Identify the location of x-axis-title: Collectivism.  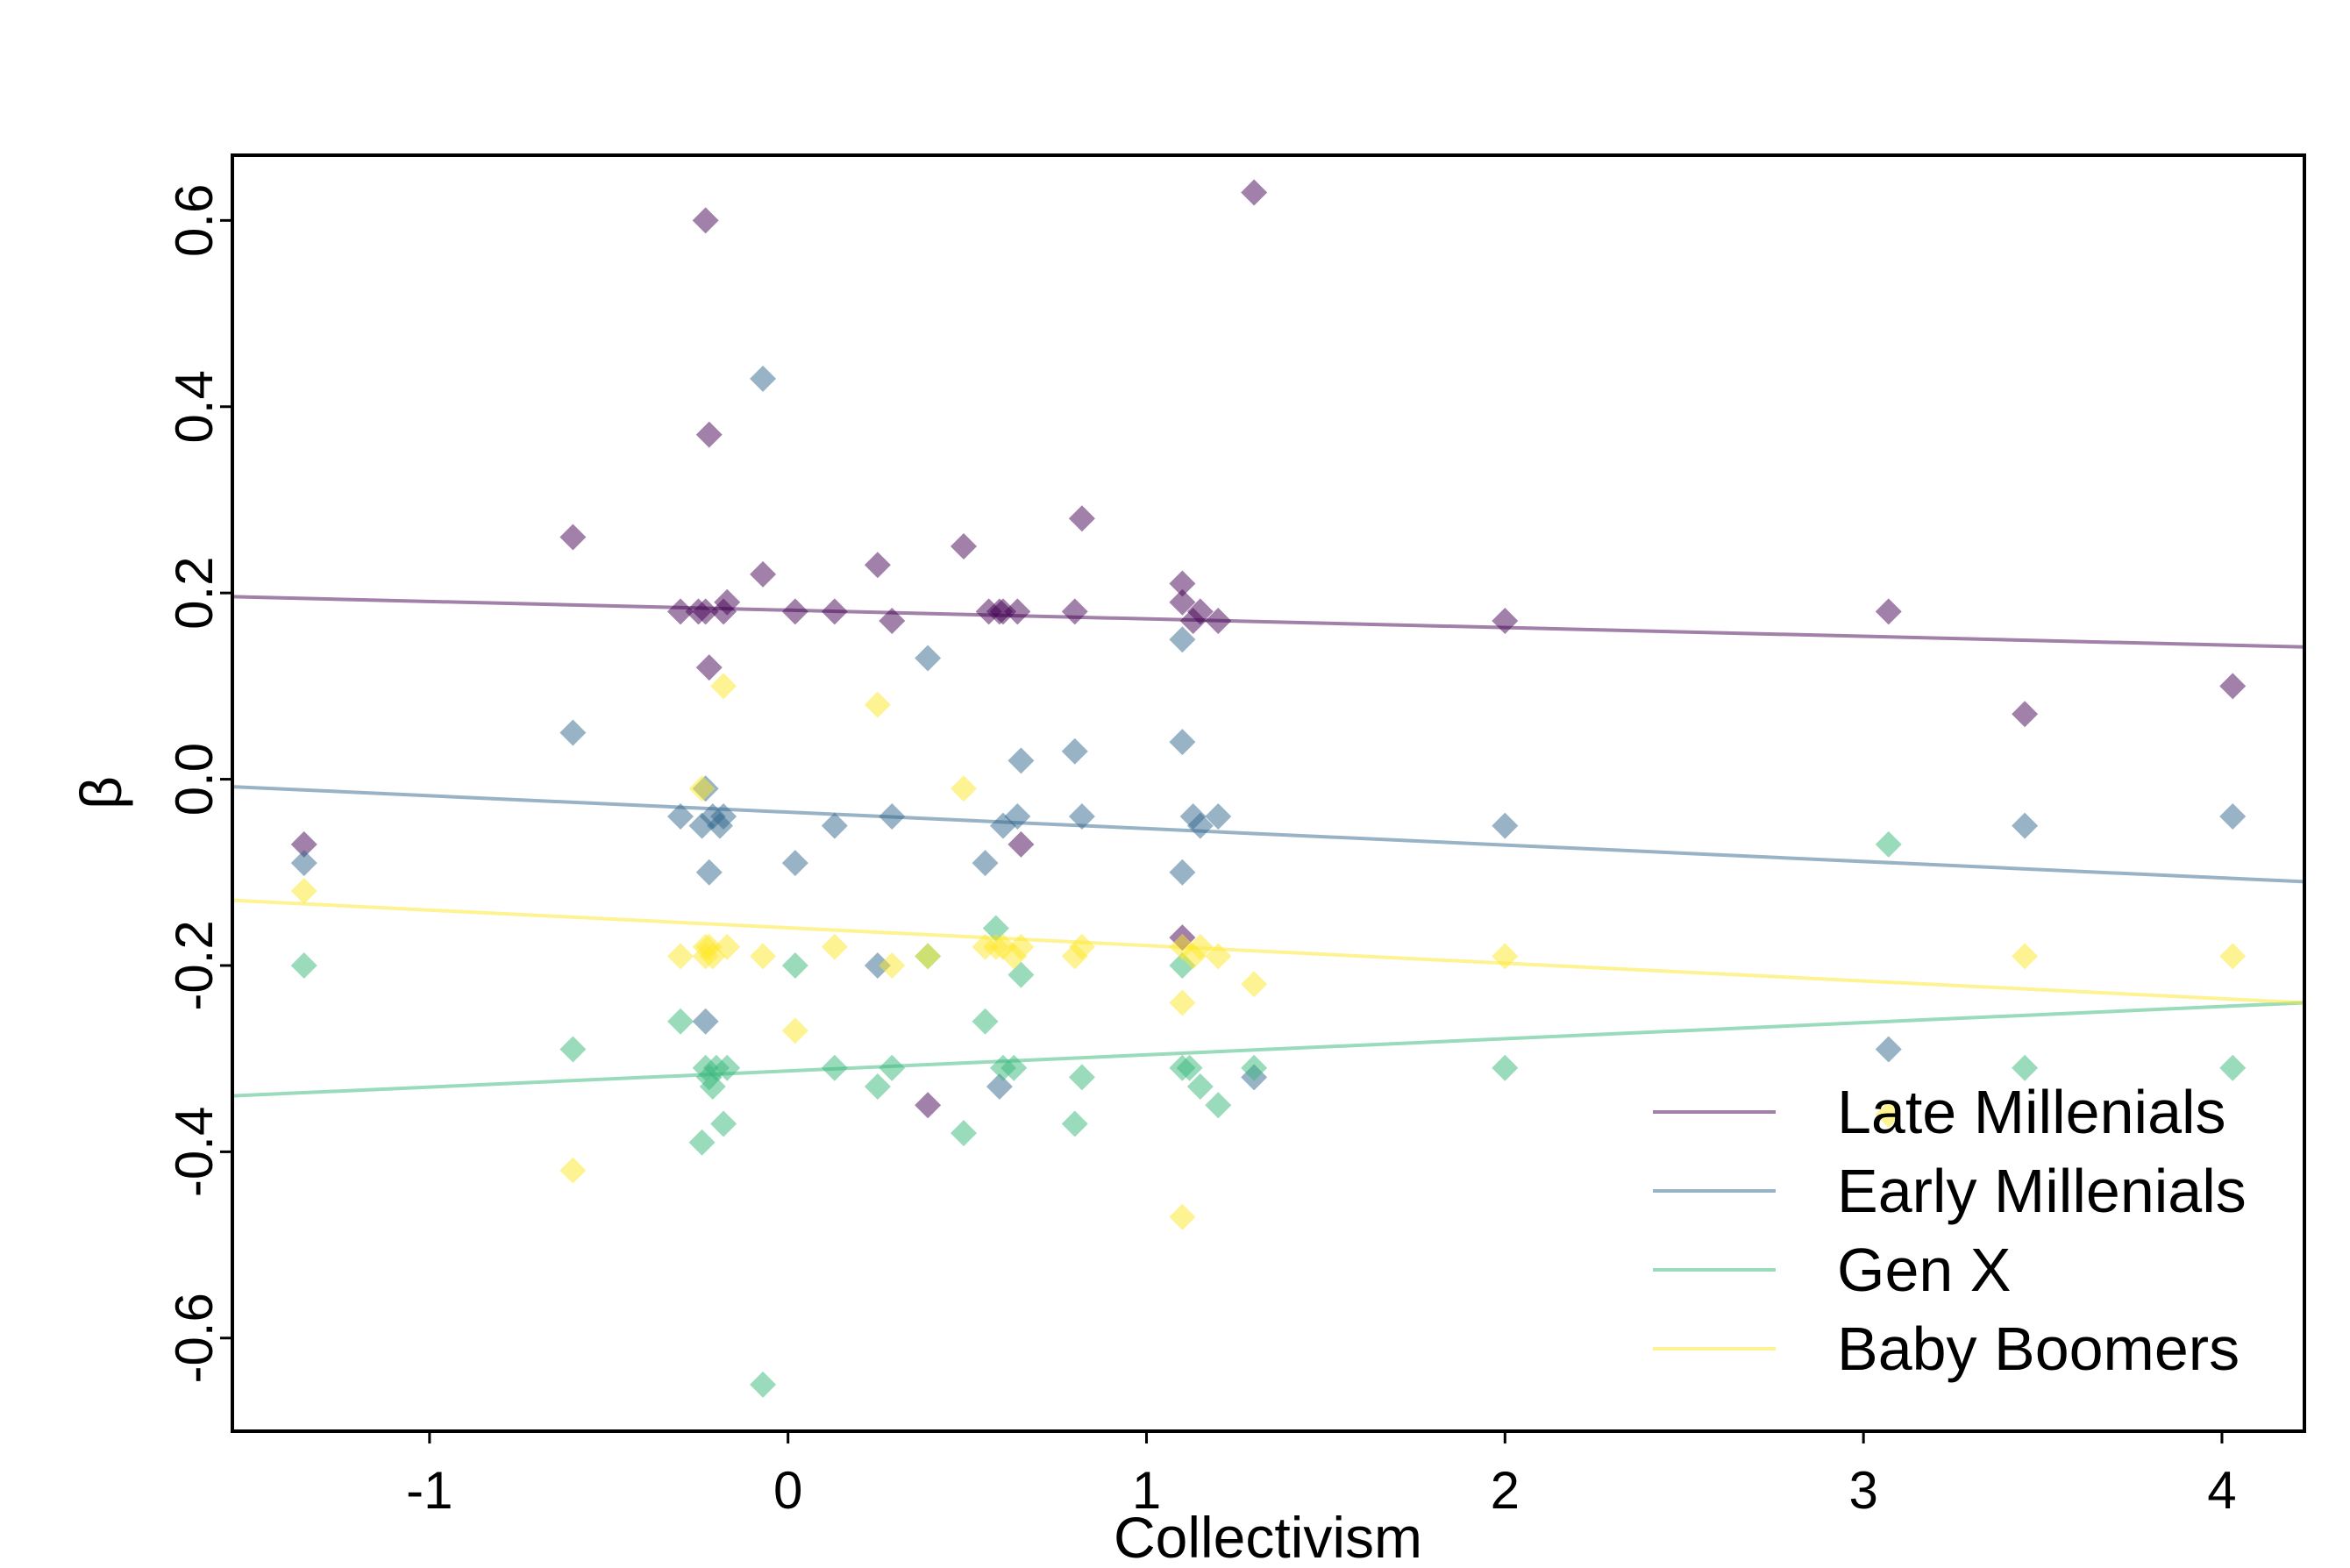
(1268, 1537).